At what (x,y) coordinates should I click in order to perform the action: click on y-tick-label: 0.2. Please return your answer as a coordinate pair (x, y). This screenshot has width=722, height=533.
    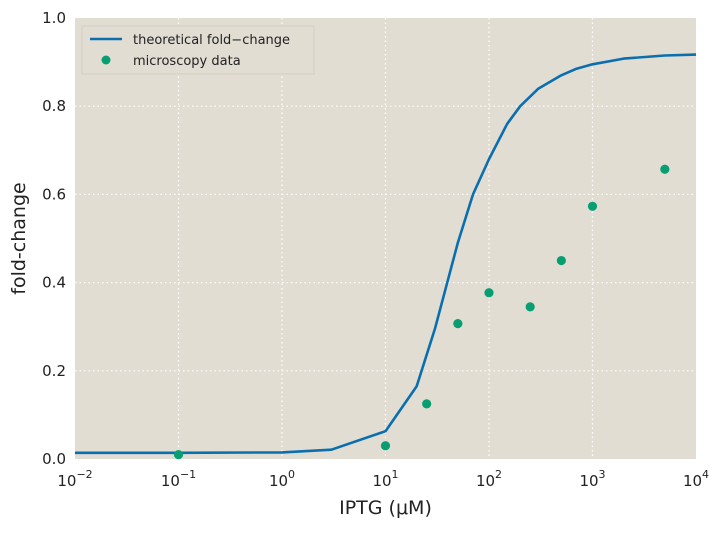
    Looking at the image, I should click on (54, 371).